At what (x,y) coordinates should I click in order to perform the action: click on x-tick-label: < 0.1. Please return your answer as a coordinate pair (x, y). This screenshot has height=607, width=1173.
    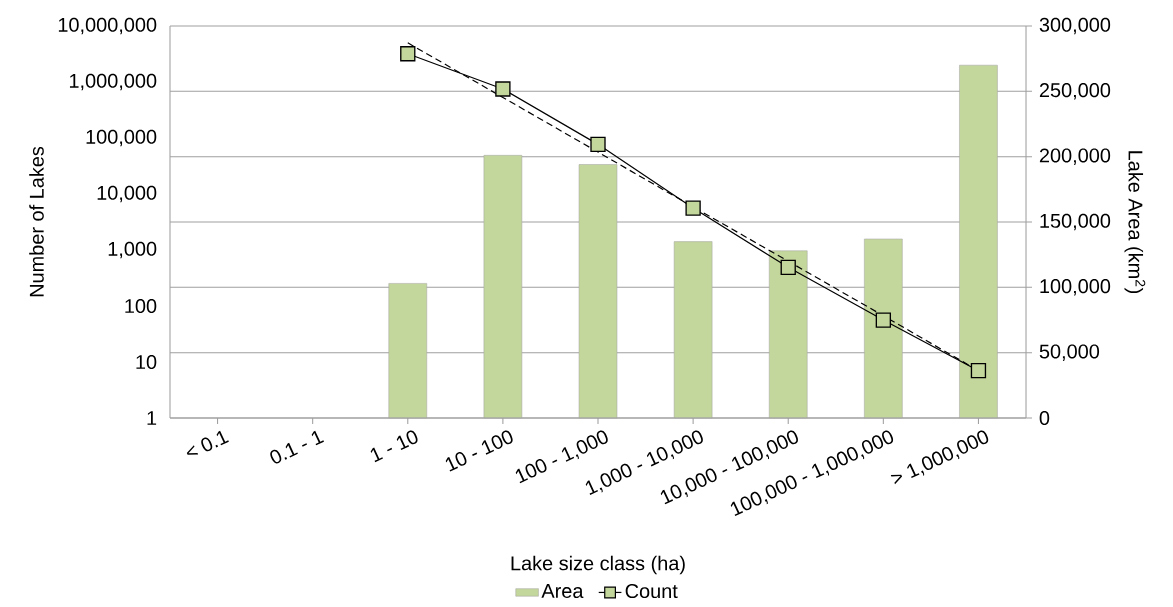
    Looking at the image, I should click on (207, 442).